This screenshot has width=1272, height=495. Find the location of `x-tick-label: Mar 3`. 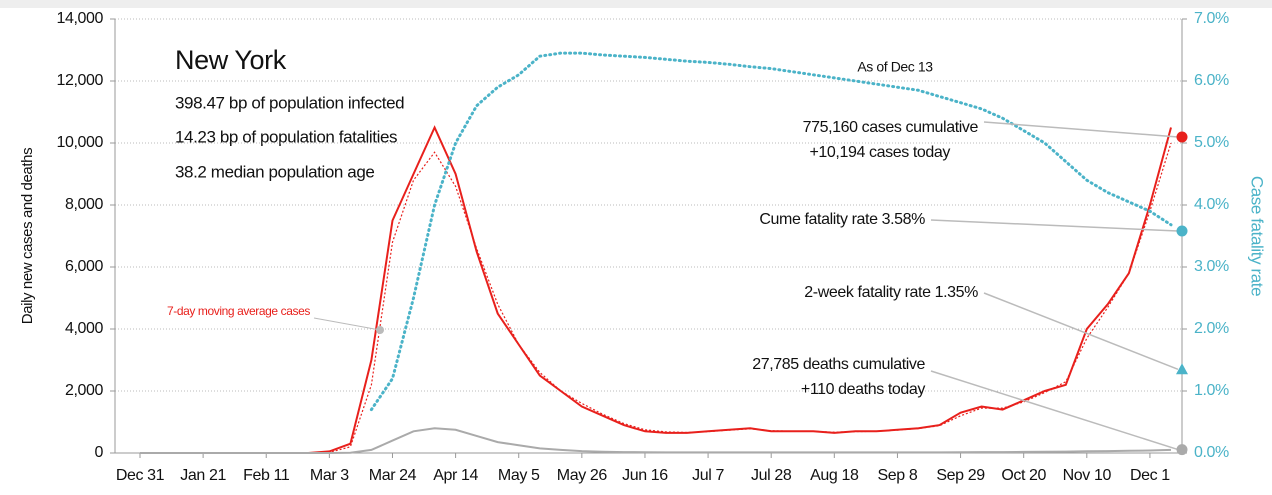

x-tick-label: Mar 3 is located at coordinates (329, 475).